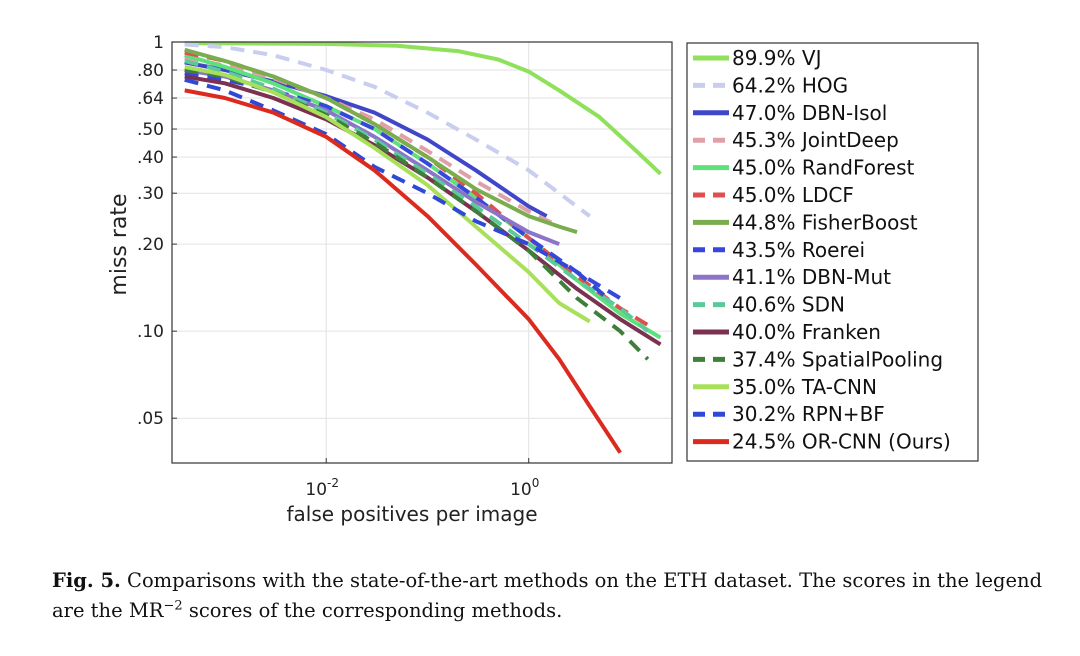  Describe the element at coordinates (372, 610) in the screenshot. I see `caption-text-after: scores of the corresponding methods.` at that location.